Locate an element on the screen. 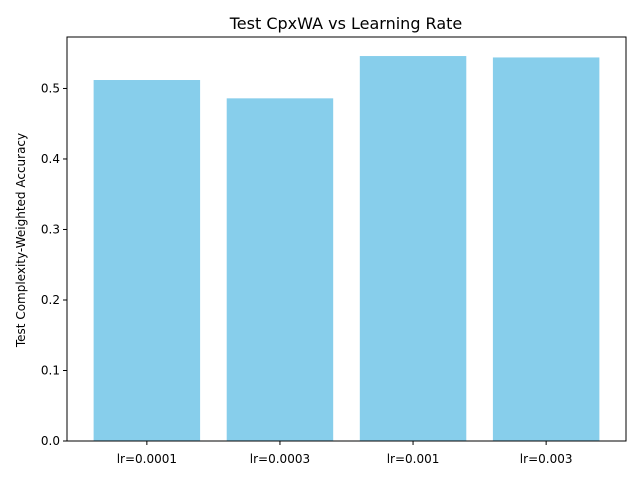 This screenshot has width=640, height=480. x-axis-ticks: lr=0.0001 lr=0.0003 lr=0.001 lr=0.003 is located at coordinates (345, 453).